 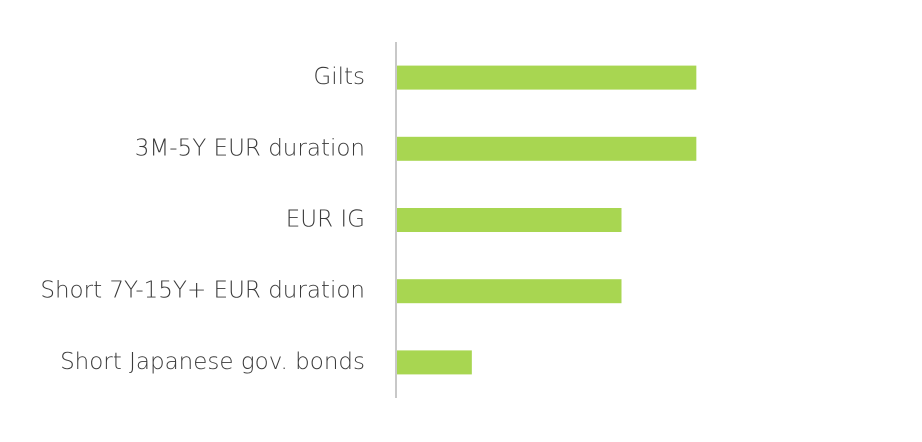 I want to click on category-label: 3M-5Y EUR duration, so click(x=250, y=148).